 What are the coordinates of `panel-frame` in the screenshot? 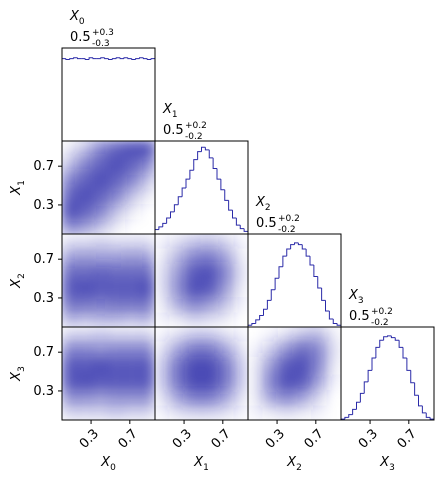 It's located at (108, 94).